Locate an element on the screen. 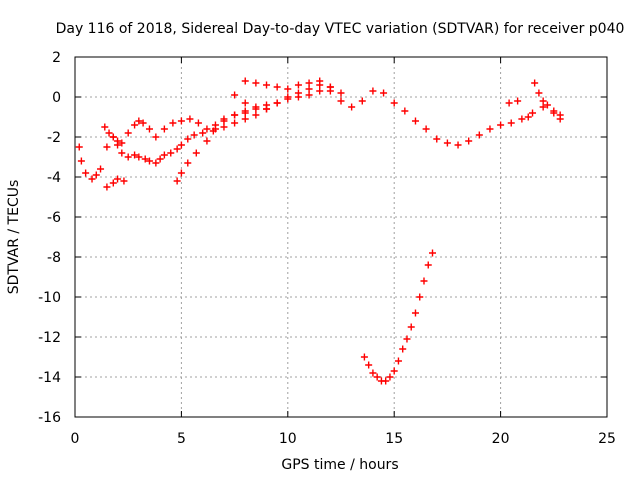  x-tick-label: 15 is located at coordinates (394, 439).